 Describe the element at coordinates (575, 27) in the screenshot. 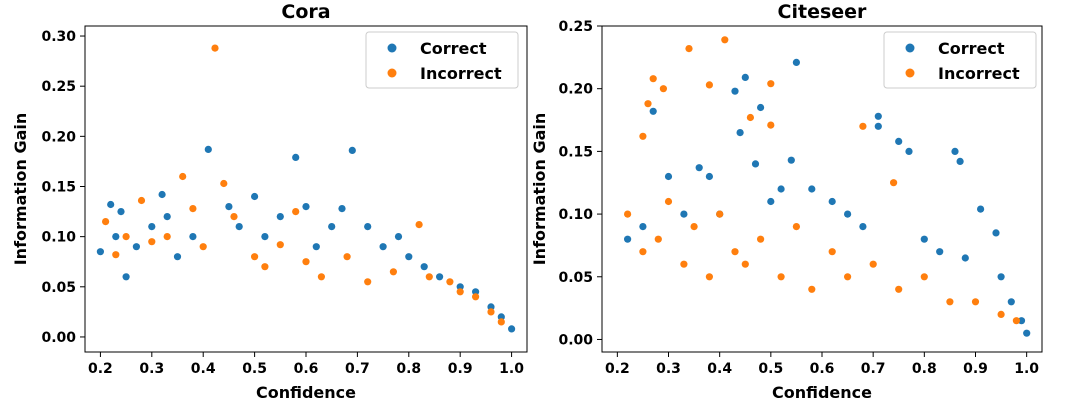

I see `y-tick-label-citeseer: 0.25` at that location.